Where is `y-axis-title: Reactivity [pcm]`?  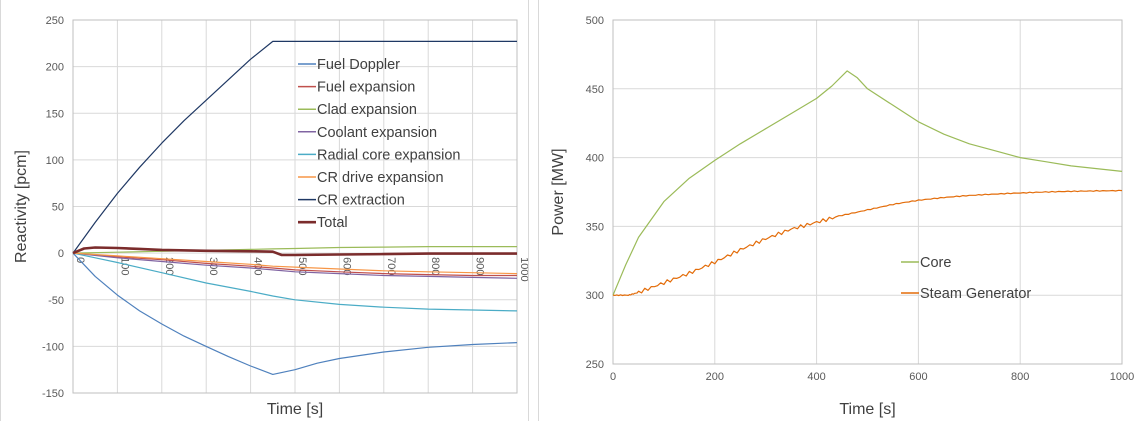
y-axis-title: Reactivity [pcm] is located at coordinates (21, 206).